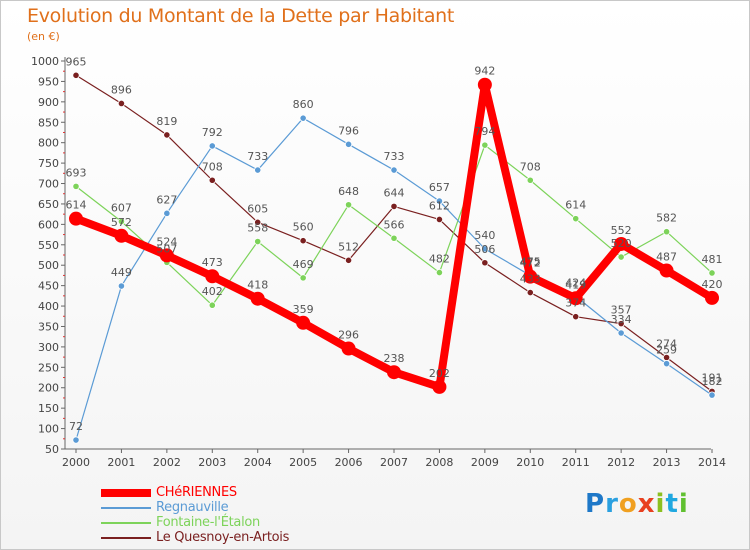 Image resolution: width=750 pixels, height=550 pixels. I want to click on x-tick-label: 2000, so click(76, 462).